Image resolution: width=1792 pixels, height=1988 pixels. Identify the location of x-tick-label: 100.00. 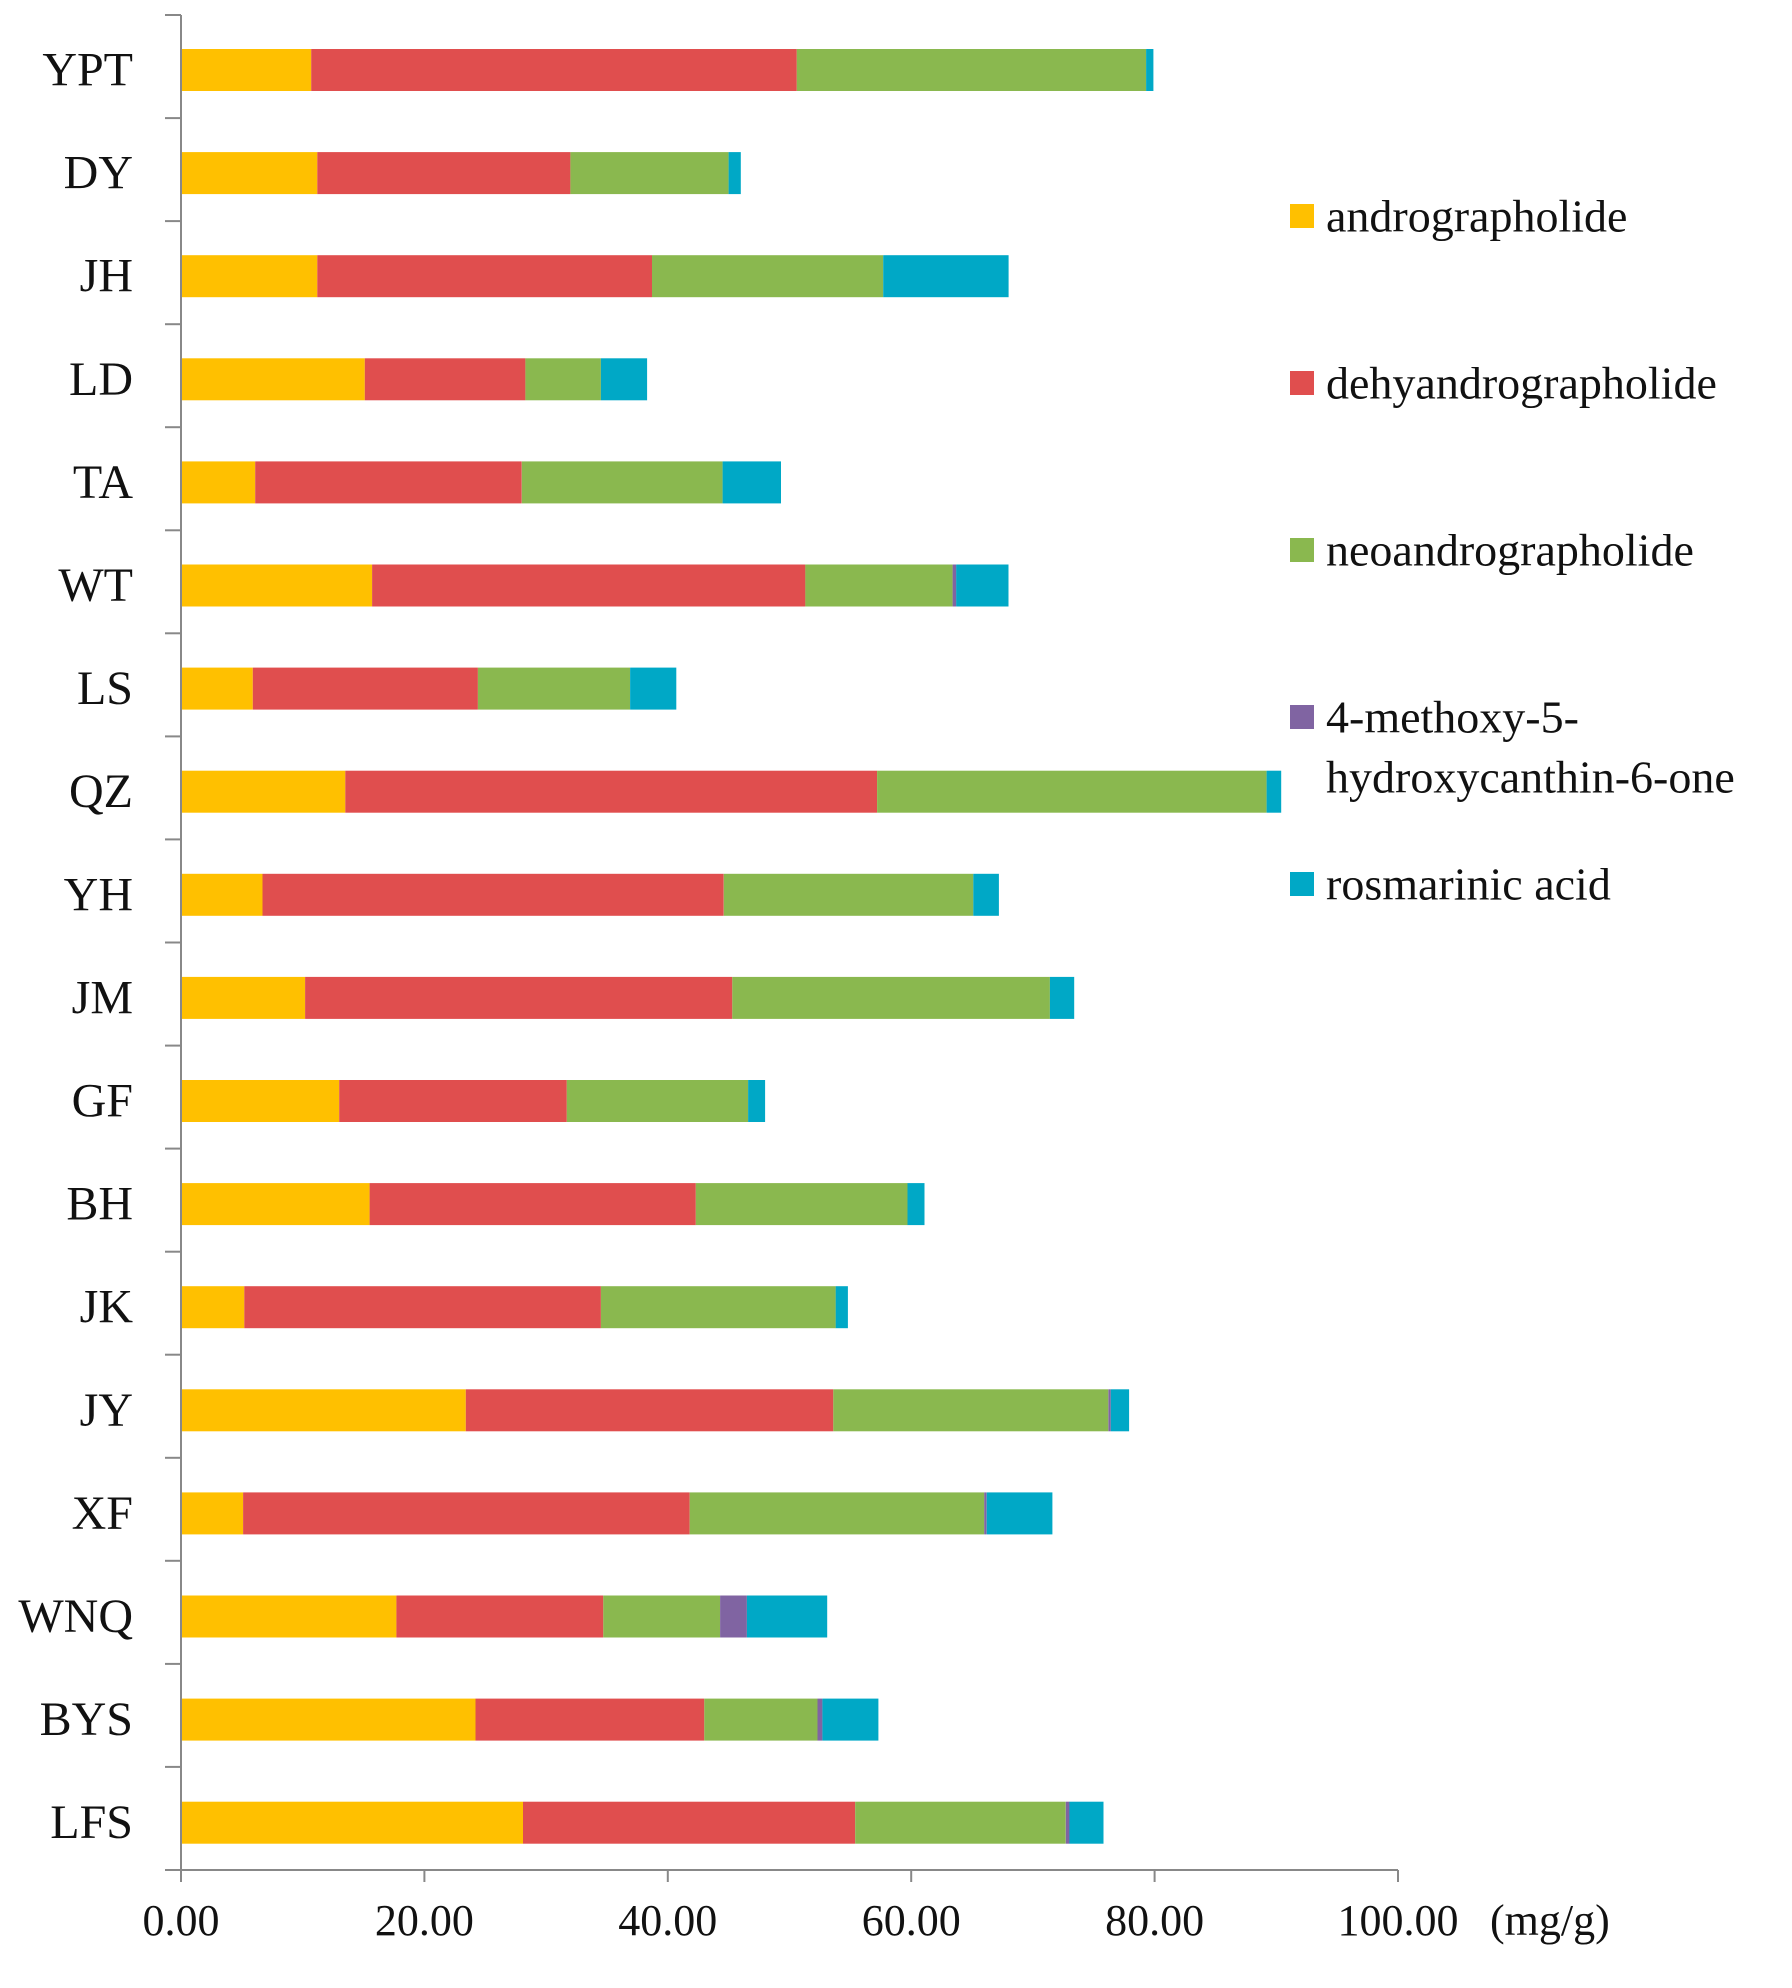
(1398, 1920).